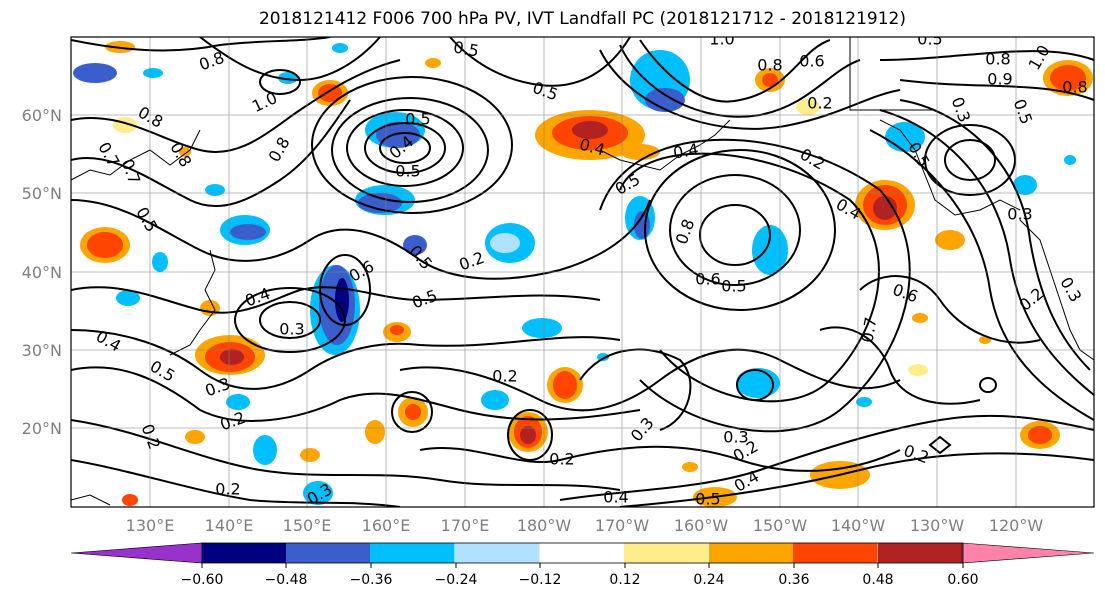 The height and width of the screenshot is (601, 1105). Describe the element at coordinates (868, 330) in the screenshot. I see `contour-label: 0.7` at that location.